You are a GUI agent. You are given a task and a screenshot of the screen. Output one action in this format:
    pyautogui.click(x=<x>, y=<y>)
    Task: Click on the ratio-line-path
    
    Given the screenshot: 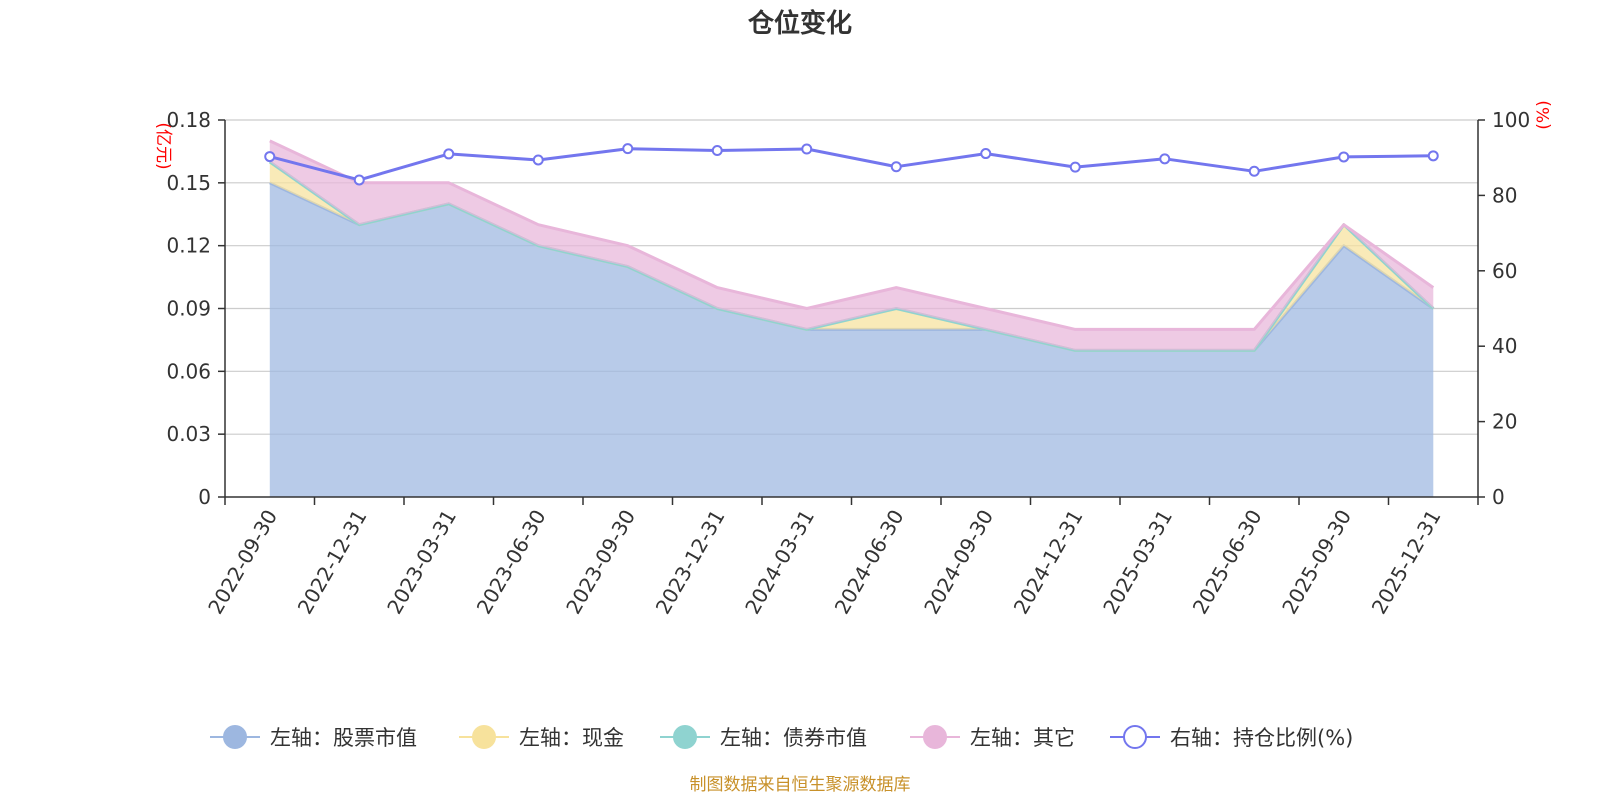 What is the action you would take?
    pyautogui.click(x=851, y=164)
    